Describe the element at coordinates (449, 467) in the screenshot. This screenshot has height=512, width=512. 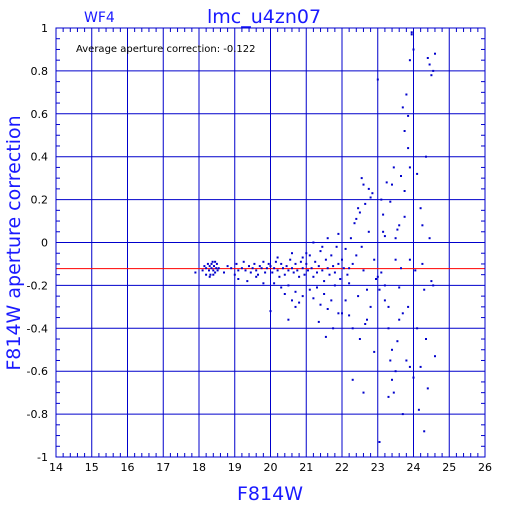
I see `x-tick-label: 25` at that location.